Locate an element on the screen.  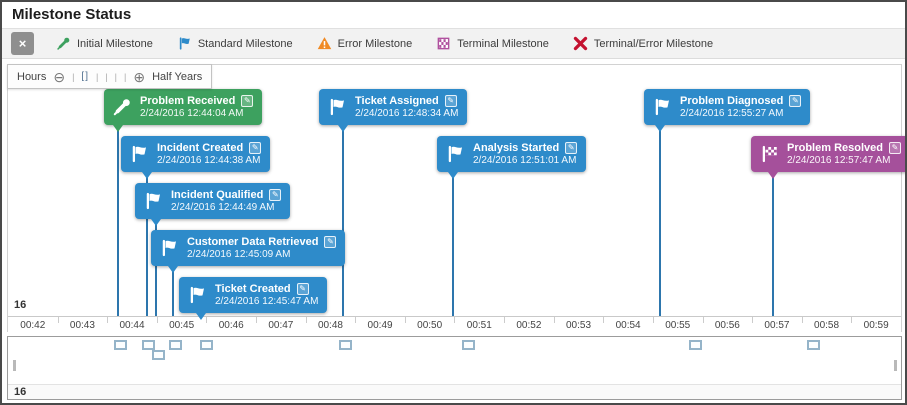
milestone-card: Problem Resolved ✎ 2/24/2016 12:57:47 AM is located at coordinates (828, 157).